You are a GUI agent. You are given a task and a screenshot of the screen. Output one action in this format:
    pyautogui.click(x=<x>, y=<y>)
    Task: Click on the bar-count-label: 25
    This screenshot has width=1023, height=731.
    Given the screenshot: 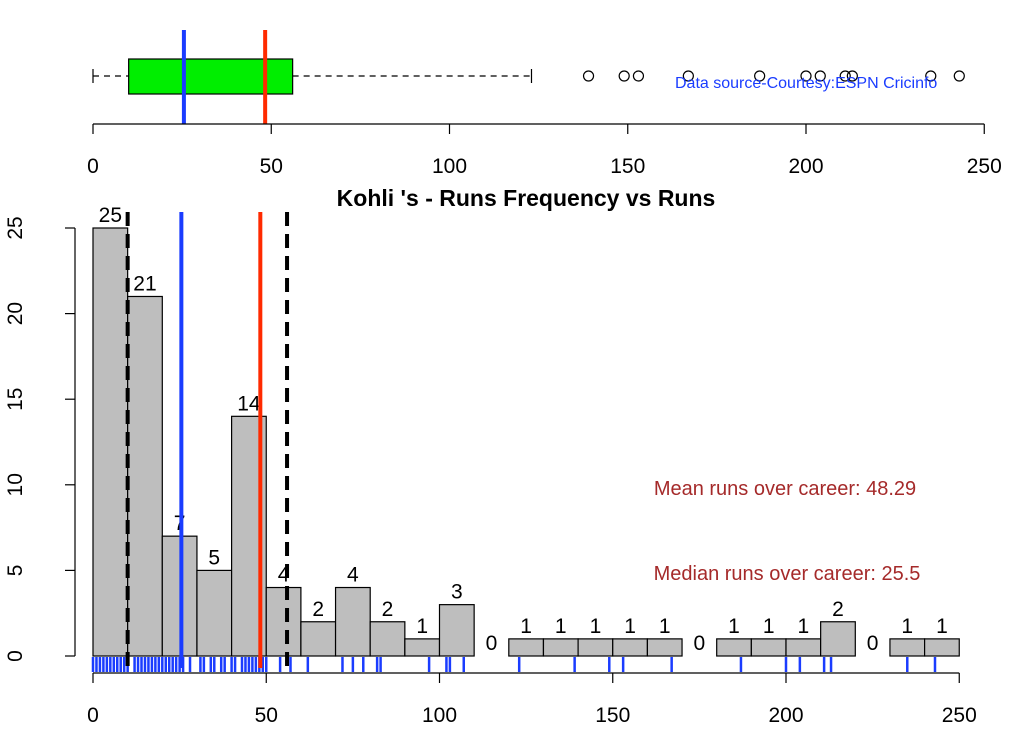 What is the action you would take?
    pyautogui.click(x=110, y=215)
    